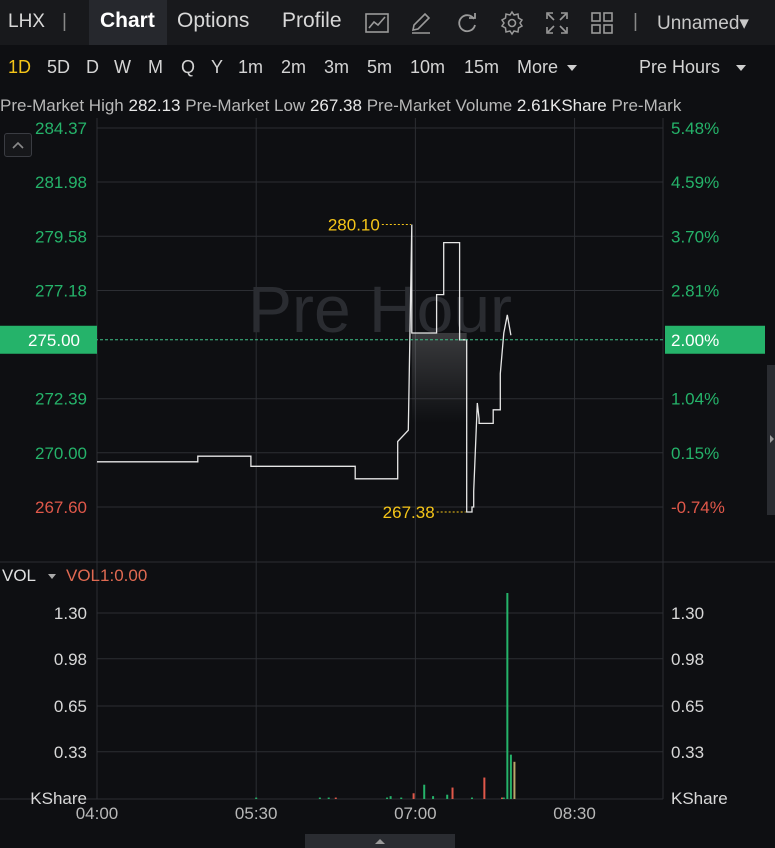 Image resolution: width=775 pixels, height=848 pixels. I want to click on volume-indicator: VOL1:0.00, so click(107, 575).